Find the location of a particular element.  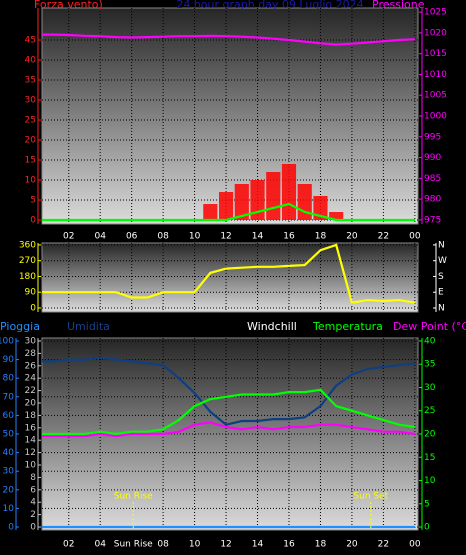

y-tick-label: 1005 is located at coordinates (435, 96).